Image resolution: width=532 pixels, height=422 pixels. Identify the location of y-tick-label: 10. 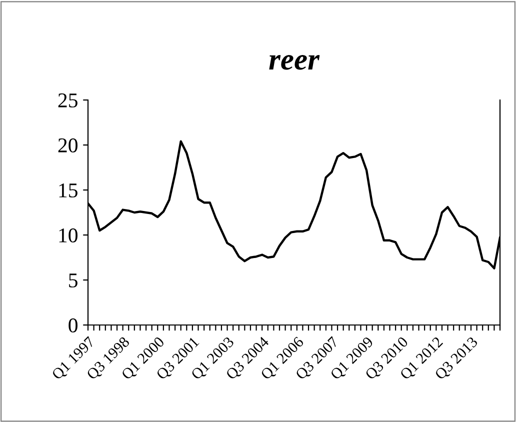
(68, 235).